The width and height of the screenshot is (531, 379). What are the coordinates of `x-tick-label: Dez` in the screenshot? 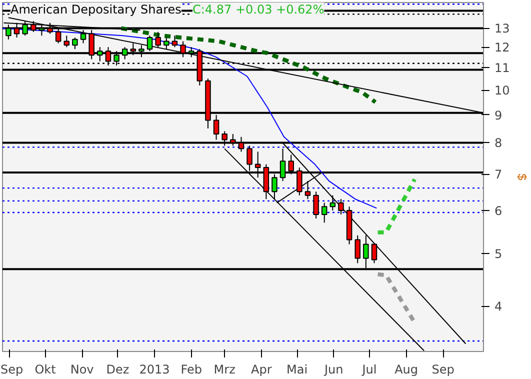 It's located at (118, 369).